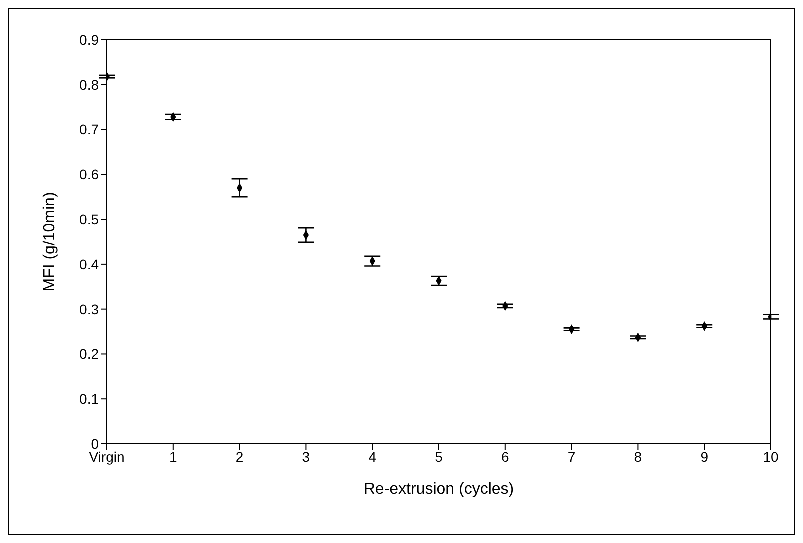 This screenshot has height=543, width=803. Describe the element at coordinates (50, 242) in the screenshot. I see `y-axis-title: MFI (g/10min)` at that location.